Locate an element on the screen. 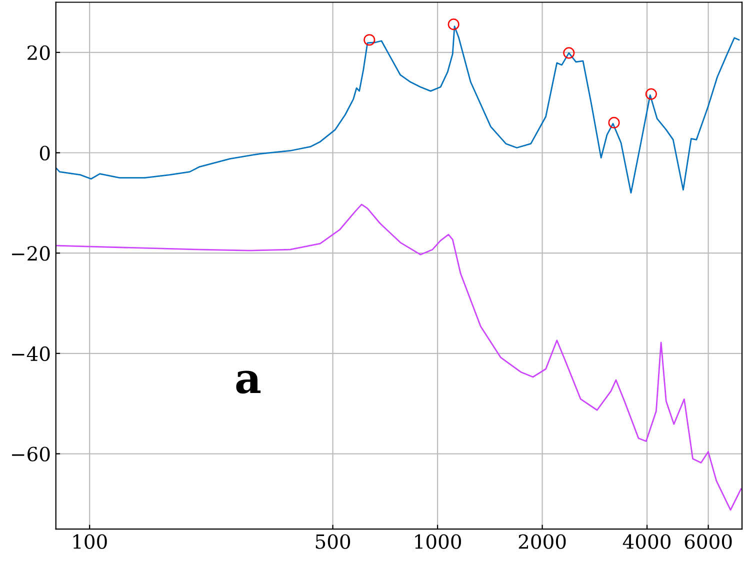 The width and height of the screenshot is (745, 561). annotation: a is located at coordinates (248, 382).